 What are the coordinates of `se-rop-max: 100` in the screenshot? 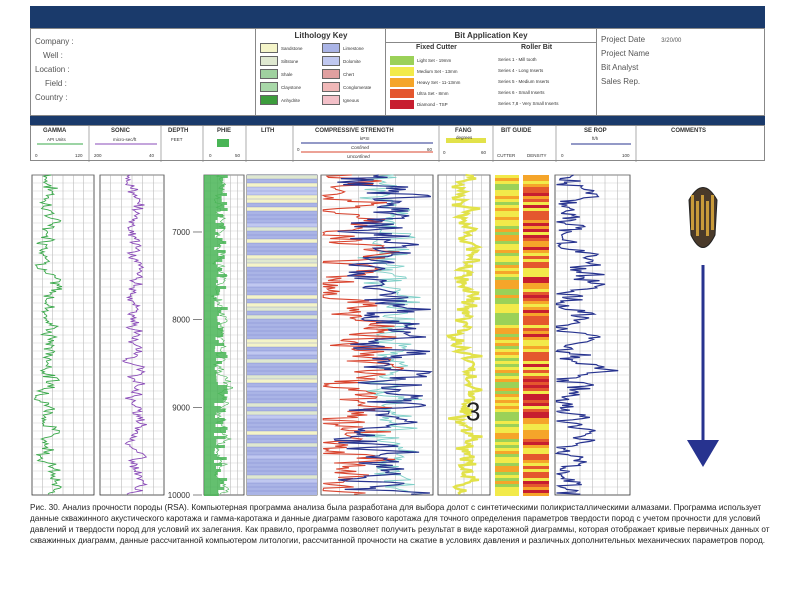 It's located at (626, 155).